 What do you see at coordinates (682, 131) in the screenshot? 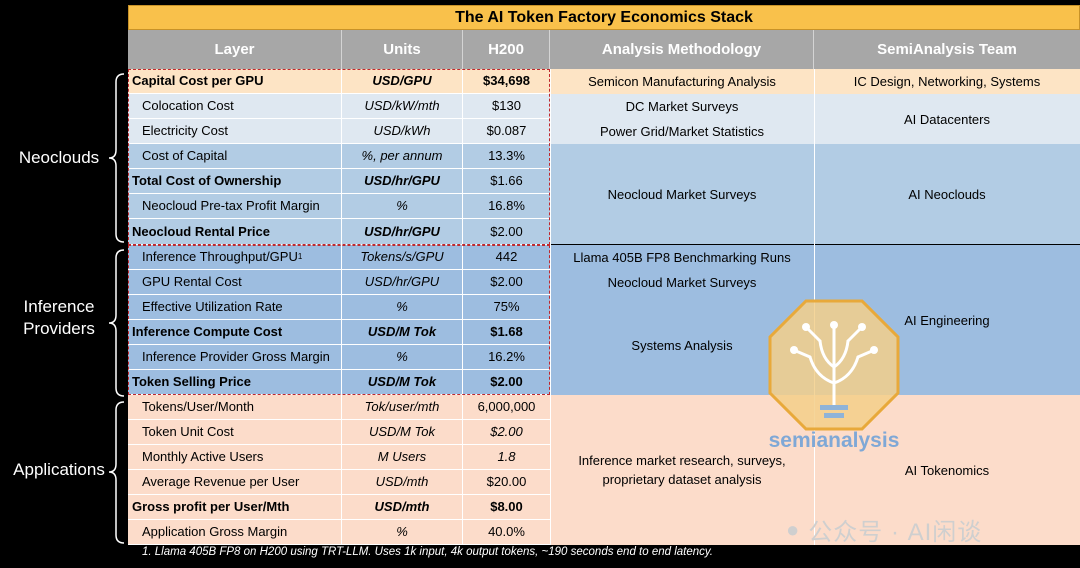
I see `methodology-cell: Power Grid/Market Statistics` at bounding box center [682, 131].